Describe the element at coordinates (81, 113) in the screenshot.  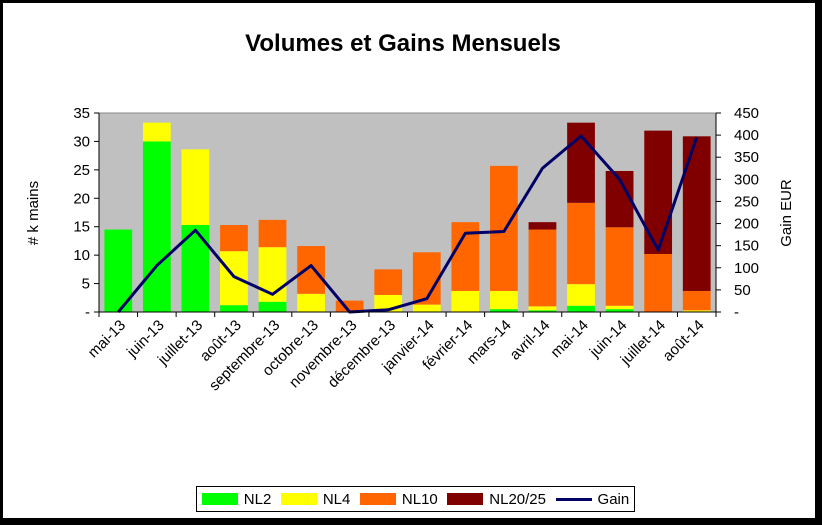
I see `y-tick-label: 35` at that location.